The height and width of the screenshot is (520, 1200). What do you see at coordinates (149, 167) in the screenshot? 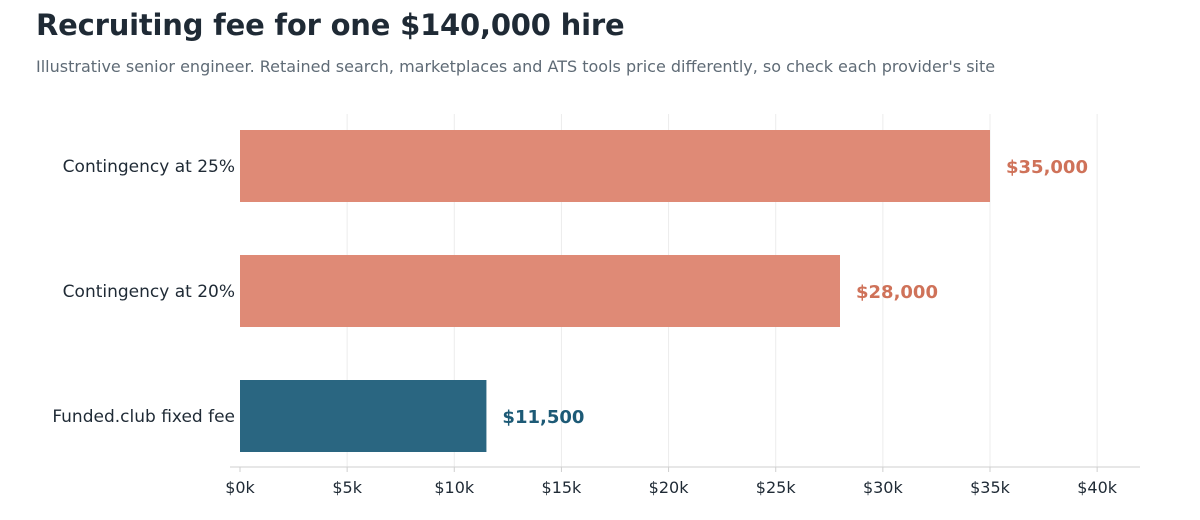
I see `category-label: Contingency at 25%` at bounding box center [149, 167].